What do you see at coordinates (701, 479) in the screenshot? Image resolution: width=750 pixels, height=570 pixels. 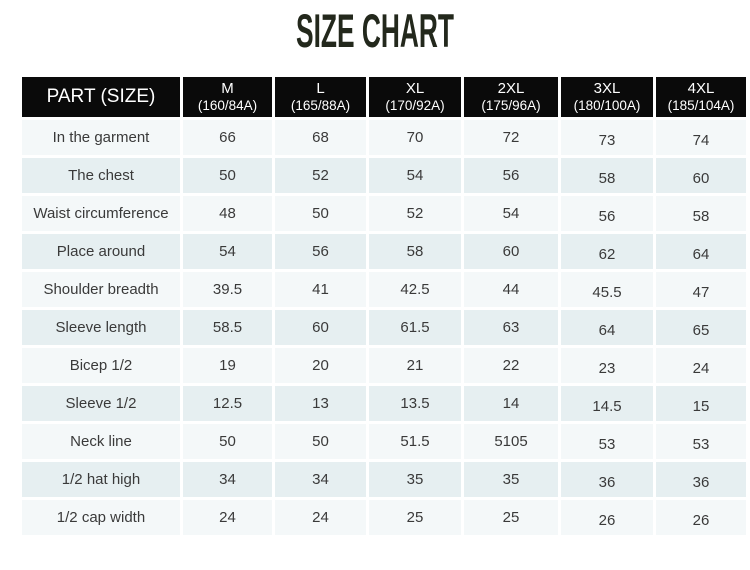 I see `size-value-cell: 36` at bounding box center [701, 479].